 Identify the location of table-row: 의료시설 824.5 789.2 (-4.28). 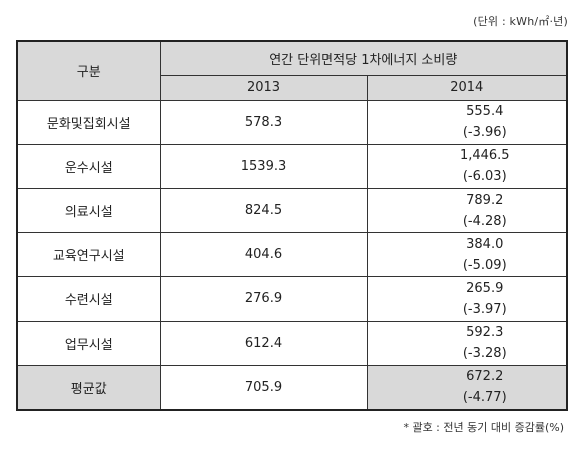
(292, 210).